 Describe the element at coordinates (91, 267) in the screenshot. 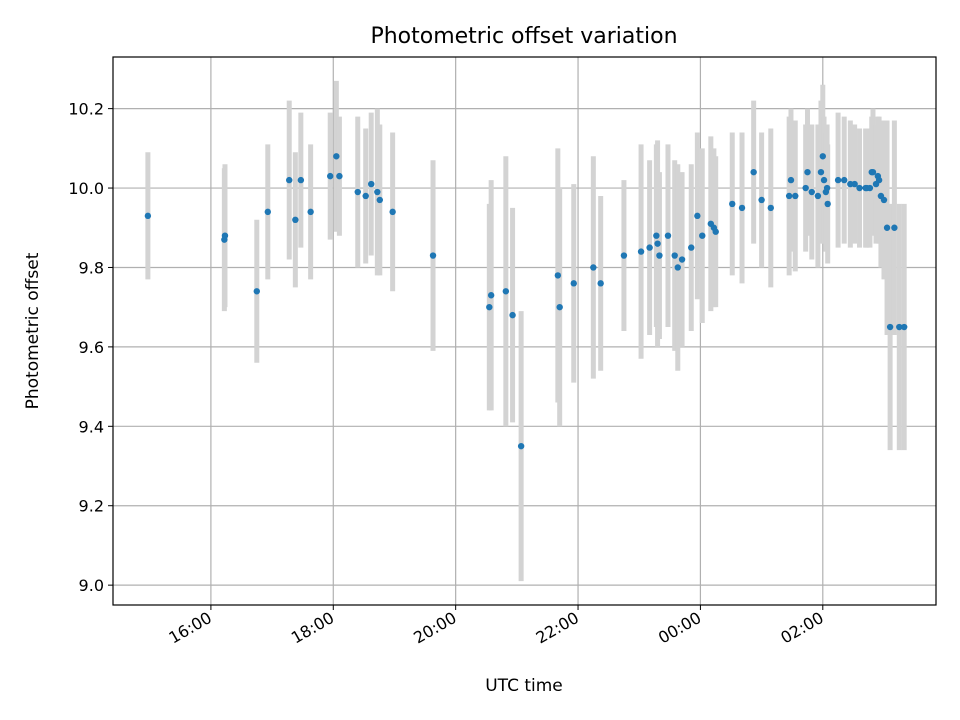

I see `y-tick-label: 9.8` at that location.